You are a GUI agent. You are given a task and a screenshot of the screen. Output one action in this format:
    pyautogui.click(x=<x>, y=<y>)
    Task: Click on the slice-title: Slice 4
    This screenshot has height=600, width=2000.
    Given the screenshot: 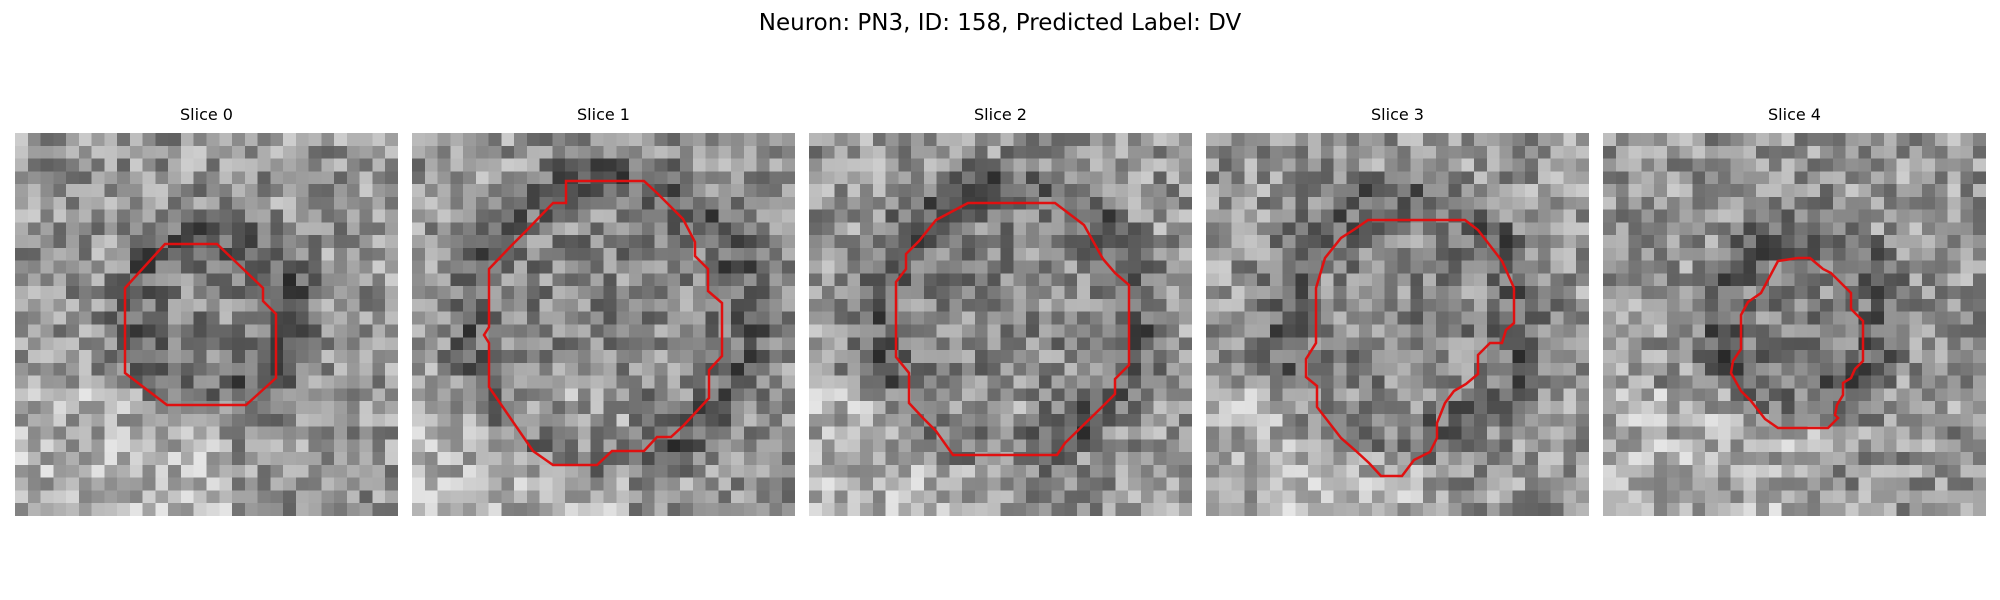 What is the action you would take?
    pyautogui.click(x=1794, y=114)
    